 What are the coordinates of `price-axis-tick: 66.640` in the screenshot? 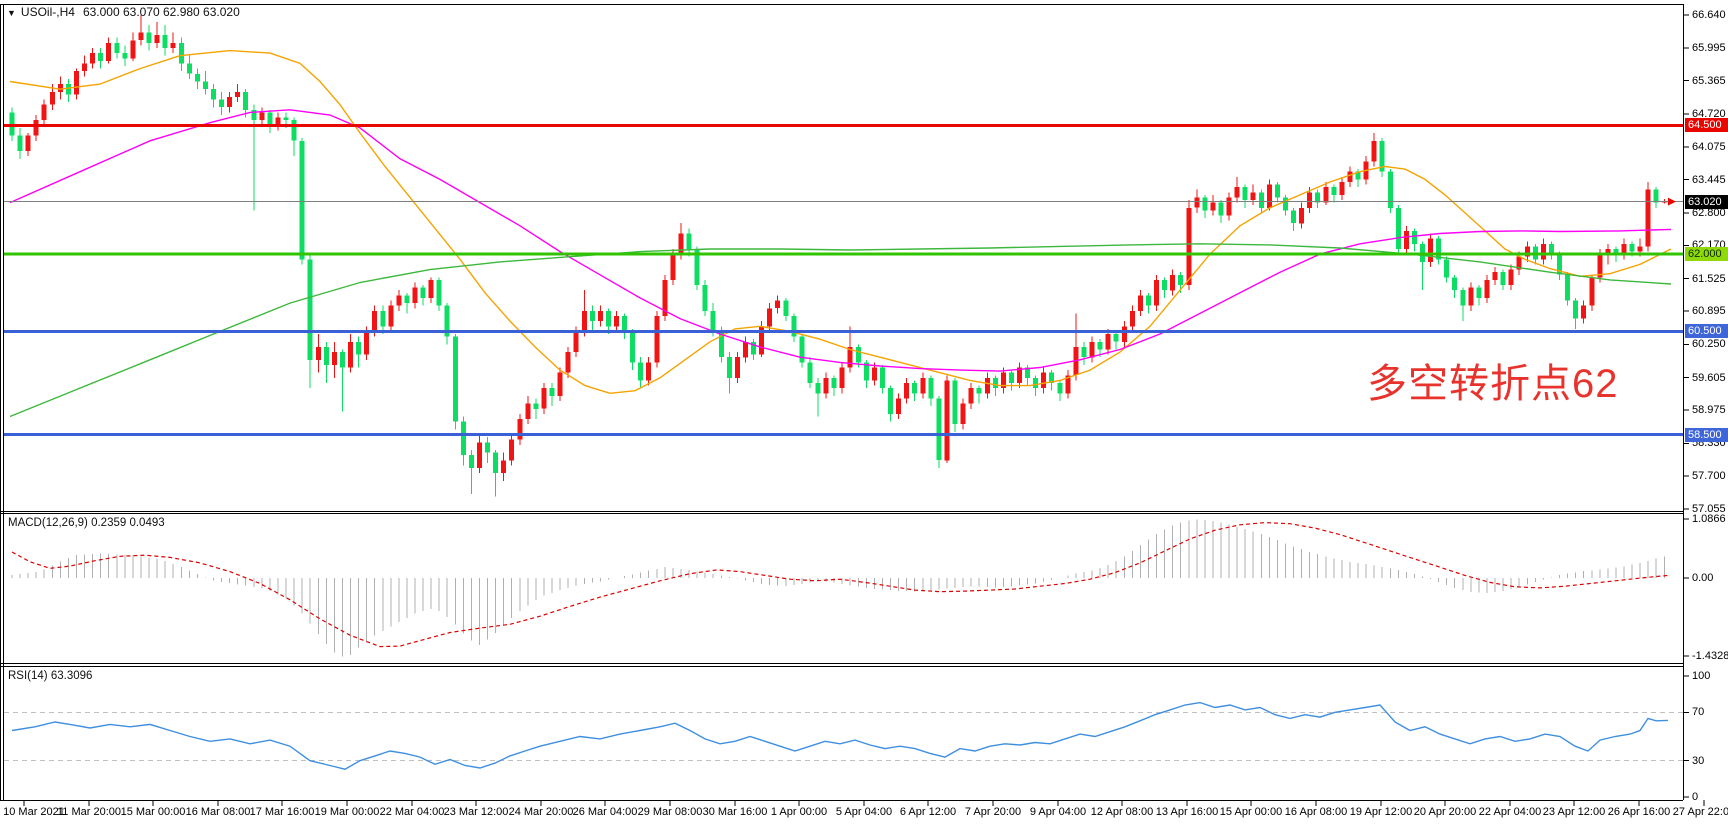 It's located at (1709, 15).